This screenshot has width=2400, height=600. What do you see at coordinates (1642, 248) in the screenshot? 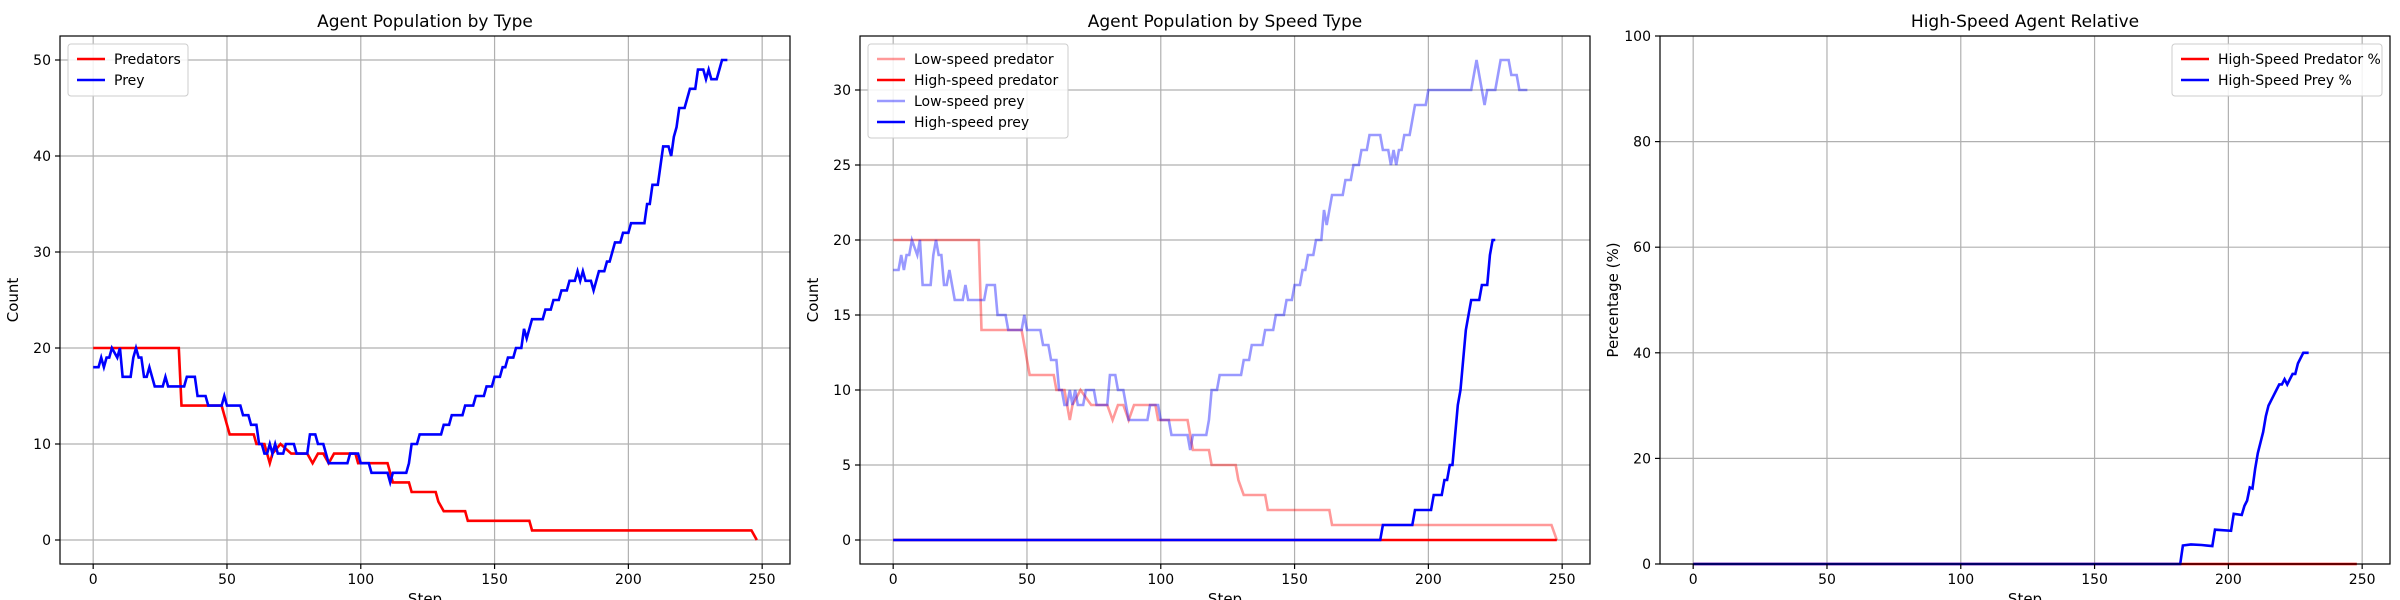
I see `y-tick-label: 60` at bounding box center [1642, 248].